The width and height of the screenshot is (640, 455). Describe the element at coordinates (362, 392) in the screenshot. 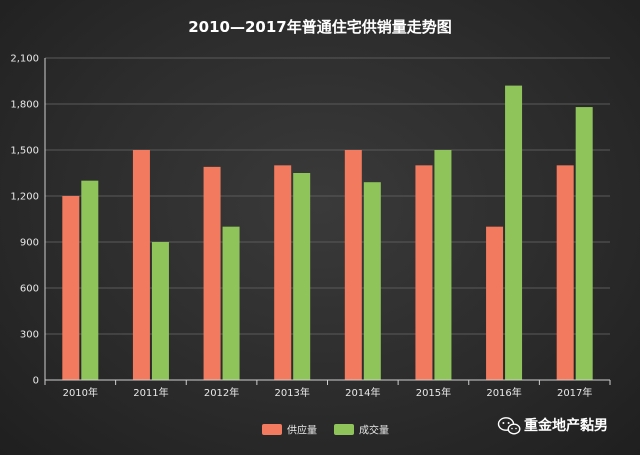

I see `x-tick-label: 2014年` at that location.